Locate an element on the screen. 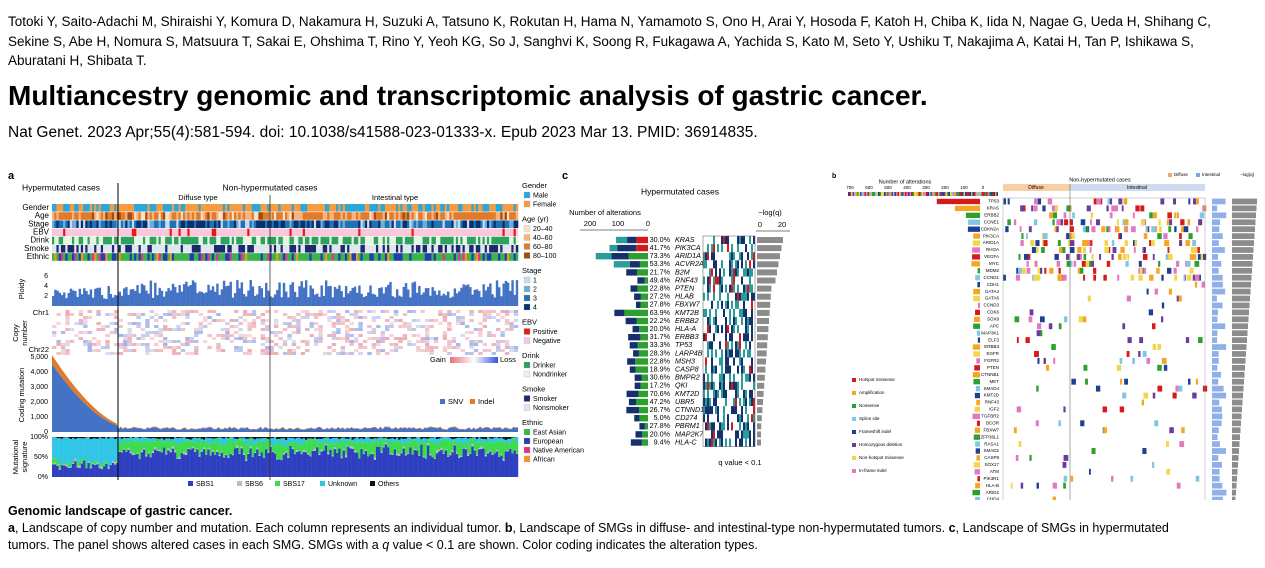  group-label: Intestinal type is located at coordinates (395, 197).